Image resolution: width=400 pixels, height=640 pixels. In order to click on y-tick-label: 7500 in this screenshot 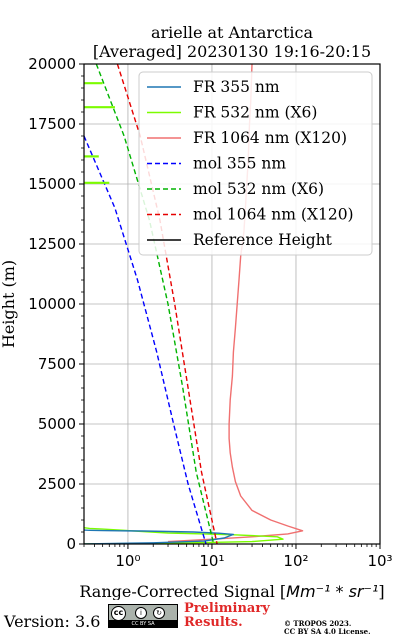, I will do `click(57, 364)`.